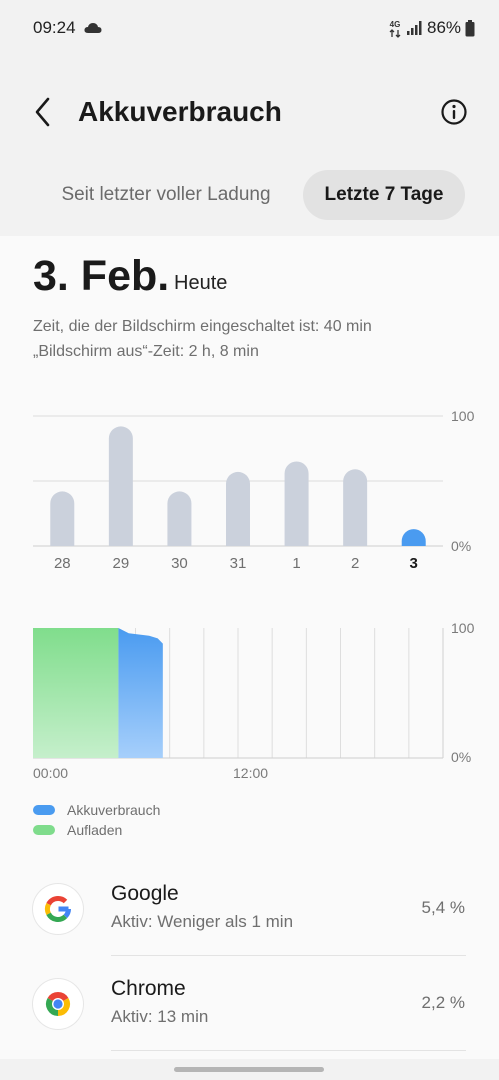 Image resolution: width=499 pixels, height=1080 pixels. What do you see at coordinates (148, 988) in the screenshot?
I see `app-name: Chrome` at bounding box center [148, 988].